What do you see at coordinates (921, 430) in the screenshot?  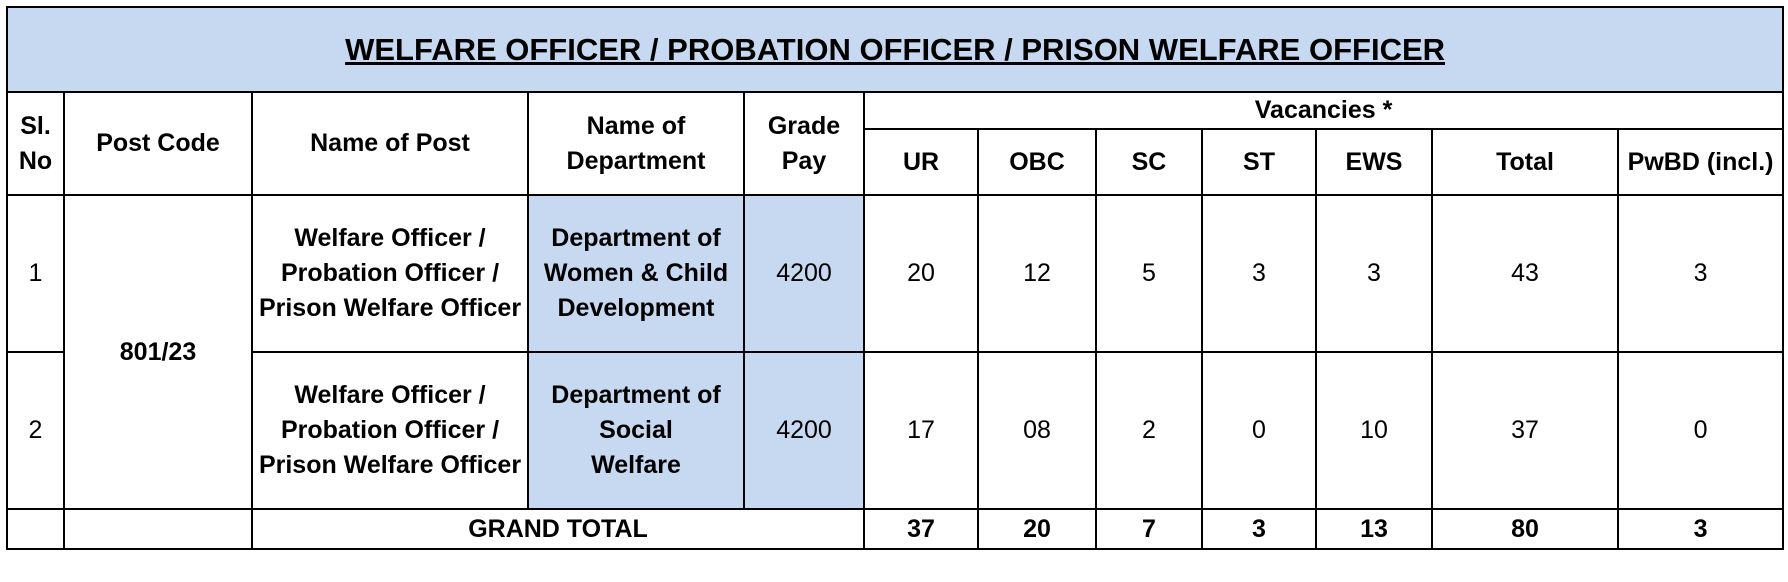 I see `cell: 17` at bounding box center [921, 430].